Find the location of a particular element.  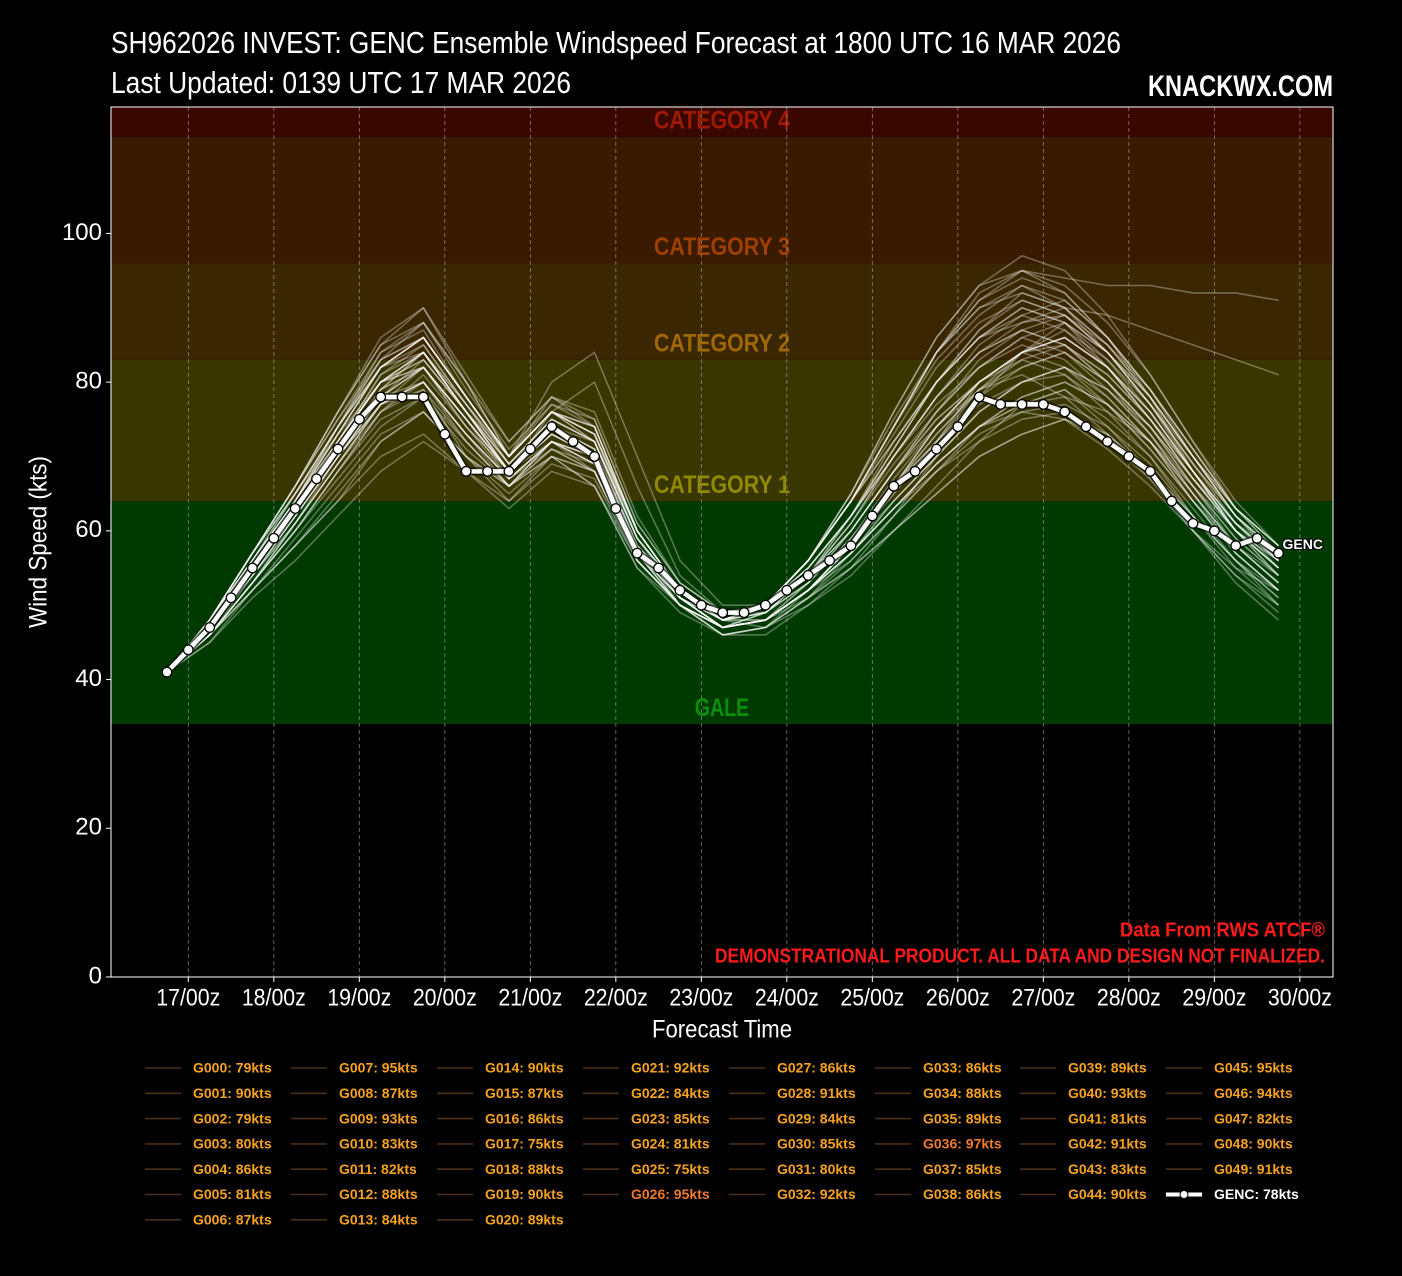

legend-label: G040: 93kts is located at coordinates (1107, 1093).